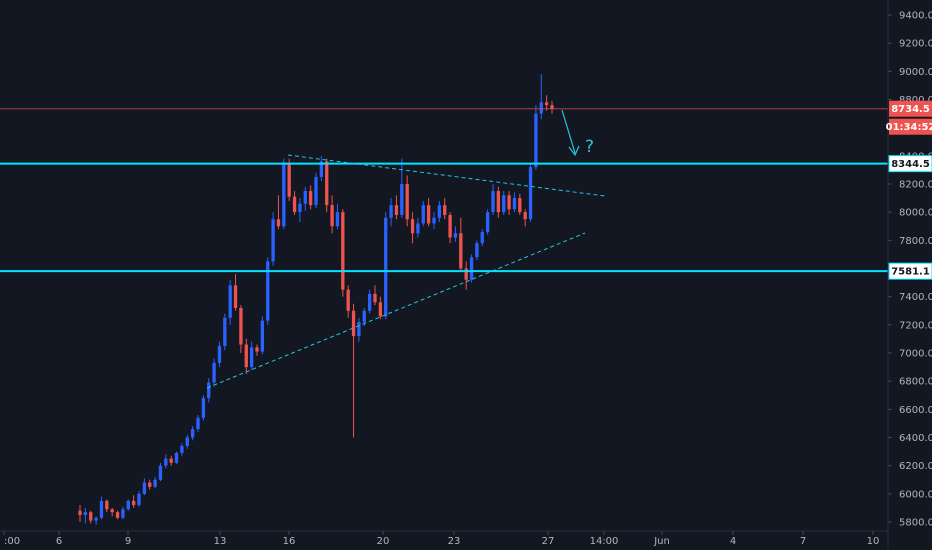 Image resolution: width=932 pixels, height=550 pixels. Describe the element at coordinates (446, 175) in the screenshot. I see `upper-trendline` at that location.